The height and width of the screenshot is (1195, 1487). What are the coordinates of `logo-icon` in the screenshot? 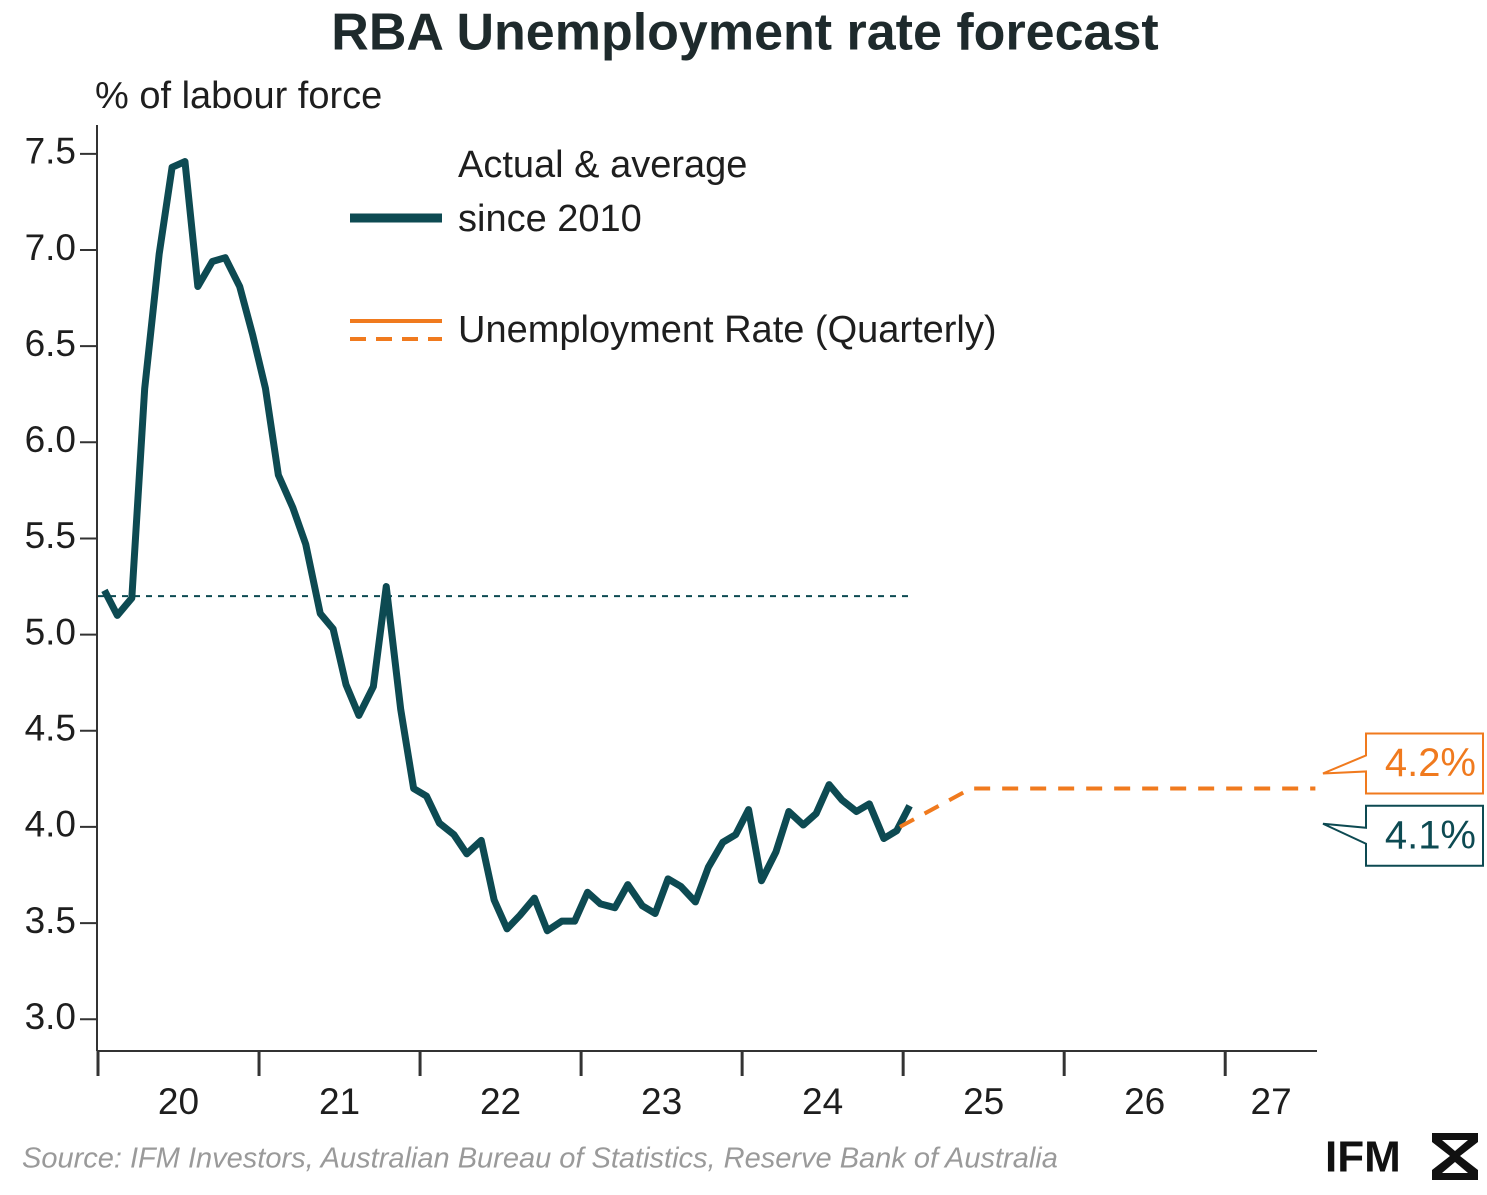 It's located at (1455, 1156).